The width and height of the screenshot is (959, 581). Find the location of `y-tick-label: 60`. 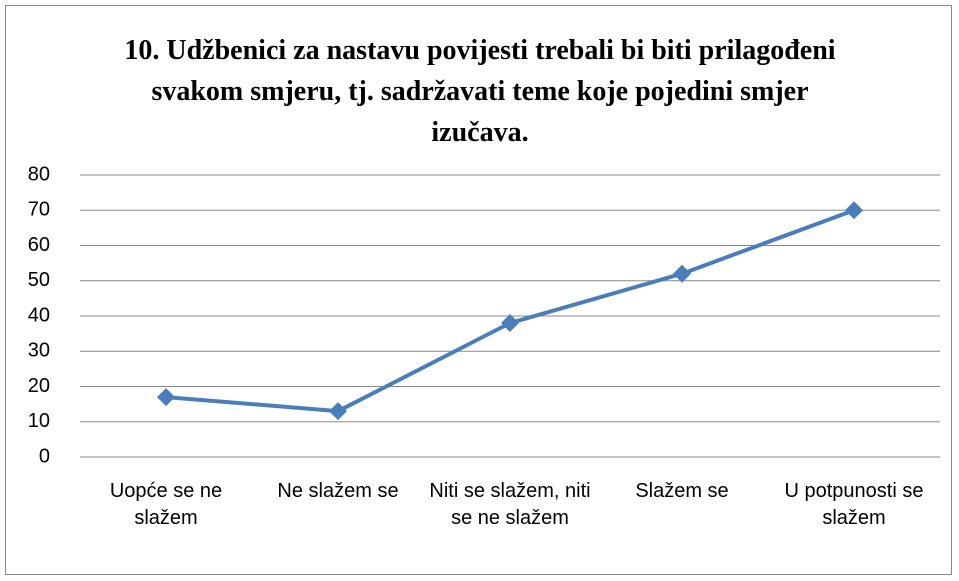

y-tick-label: 60 is located at coordinates (39, 245).